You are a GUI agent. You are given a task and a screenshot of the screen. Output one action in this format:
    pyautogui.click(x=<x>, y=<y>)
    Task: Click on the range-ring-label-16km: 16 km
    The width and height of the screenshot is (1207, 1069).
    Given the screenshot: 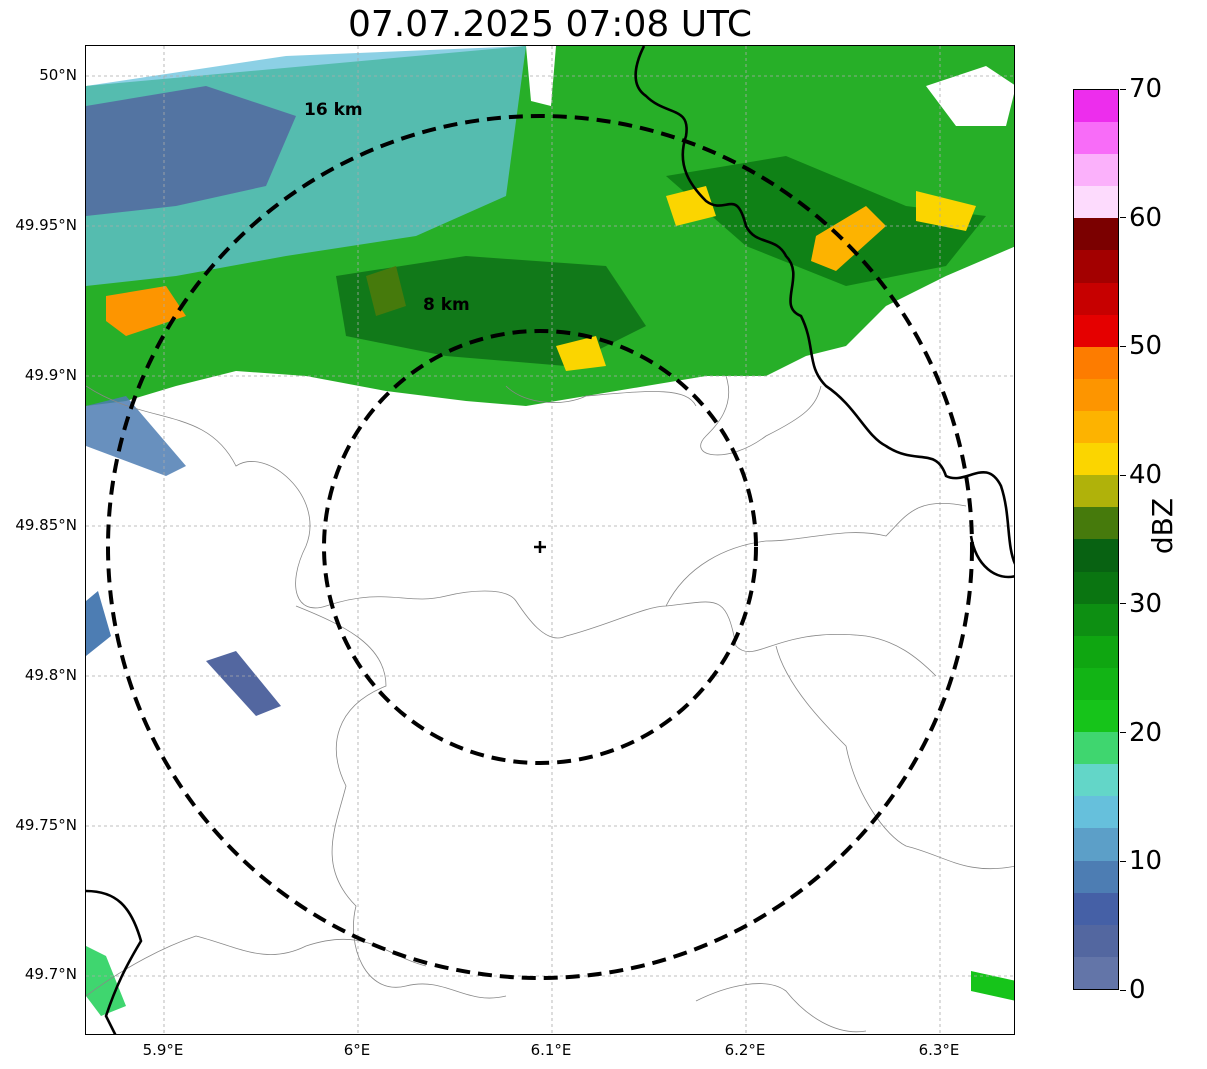 What is the action you would take?
    pyautogui.click(x=333, y=110)
    